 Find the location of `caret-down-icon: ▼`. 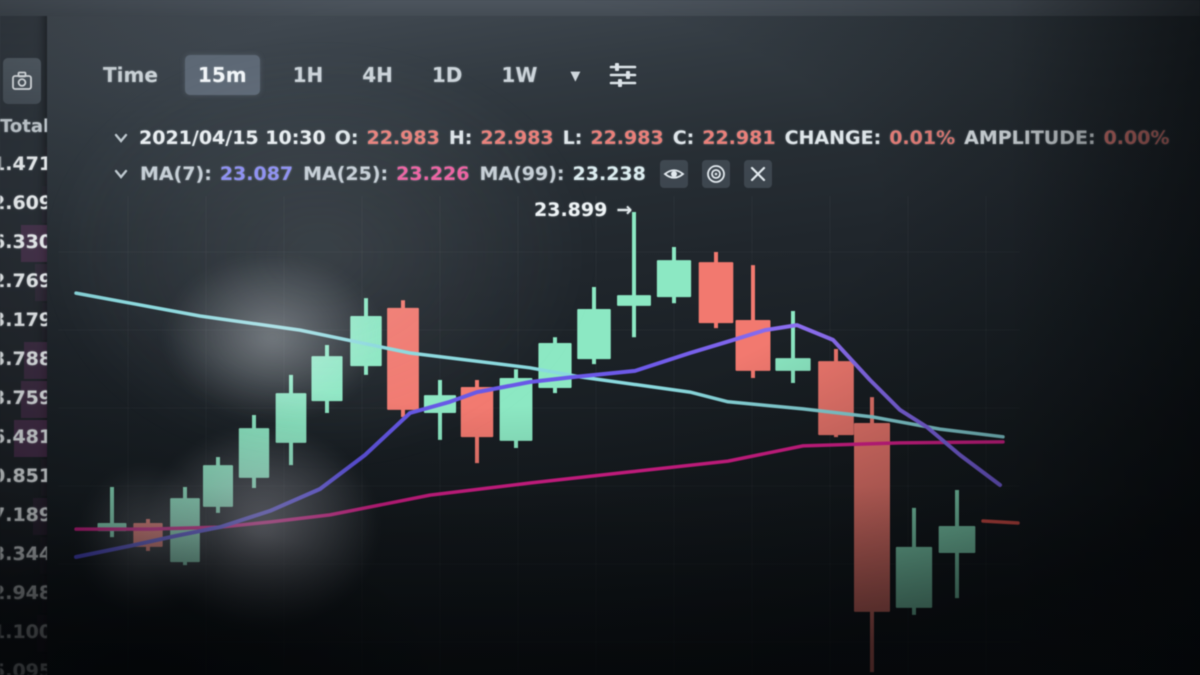

caret-down-icon: ▼ is located at coordinates (575, 76).